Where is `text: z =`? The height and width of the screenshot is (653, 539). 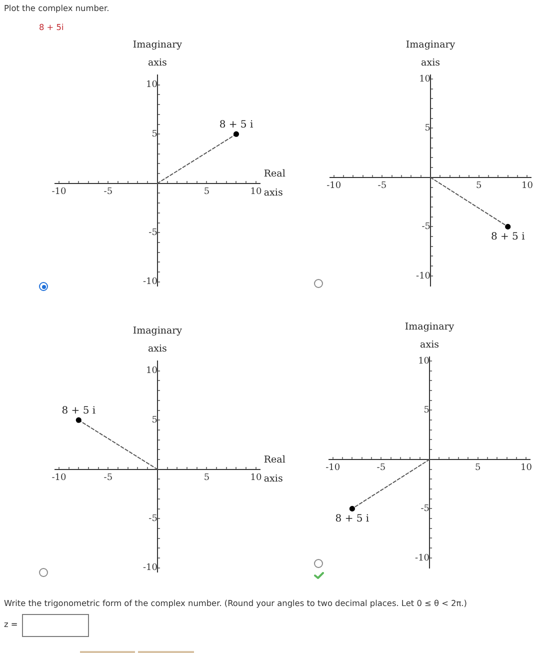
text: z = is located at coordinates (11, 624).